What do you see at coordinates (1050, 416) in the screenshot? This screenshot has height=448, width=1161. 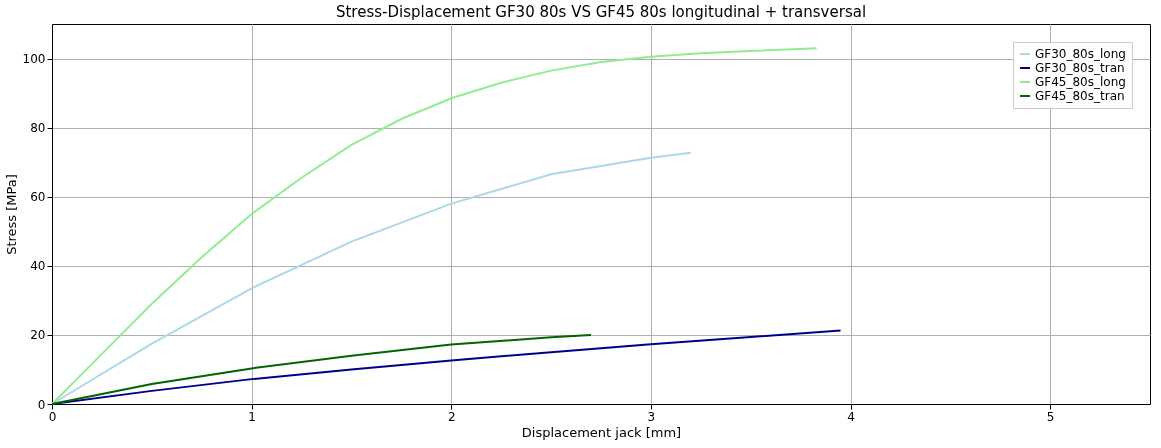 I see `x-tick-label: 5` at bounding box center [1050, 416].